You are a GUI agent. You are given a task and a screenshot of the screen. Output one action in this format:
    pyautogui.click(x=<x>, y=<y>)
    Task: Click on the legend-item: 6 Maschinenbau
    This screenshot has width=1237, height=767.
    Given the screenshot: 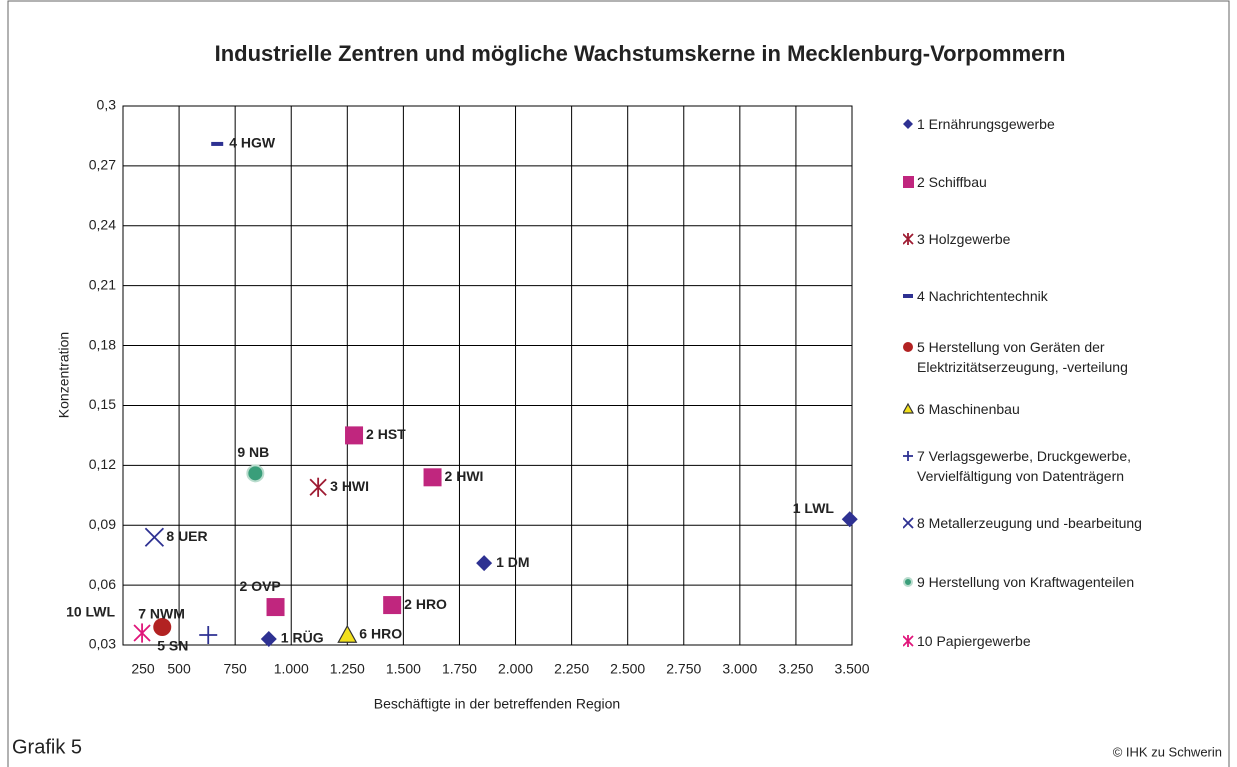 What is the action you would take?
    pyautogui.click(x=1053, y=409)
    